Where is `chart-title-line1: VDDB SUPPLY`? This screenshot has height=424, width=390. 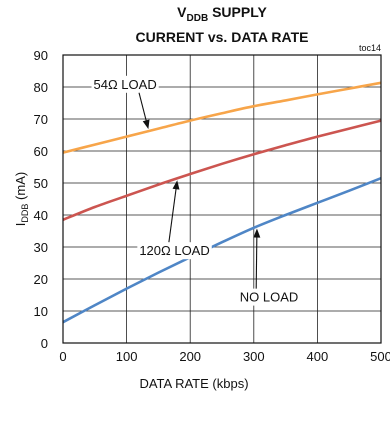
chart-title-line1: VDDB SUPPLY is located at coordinates (222, 14).